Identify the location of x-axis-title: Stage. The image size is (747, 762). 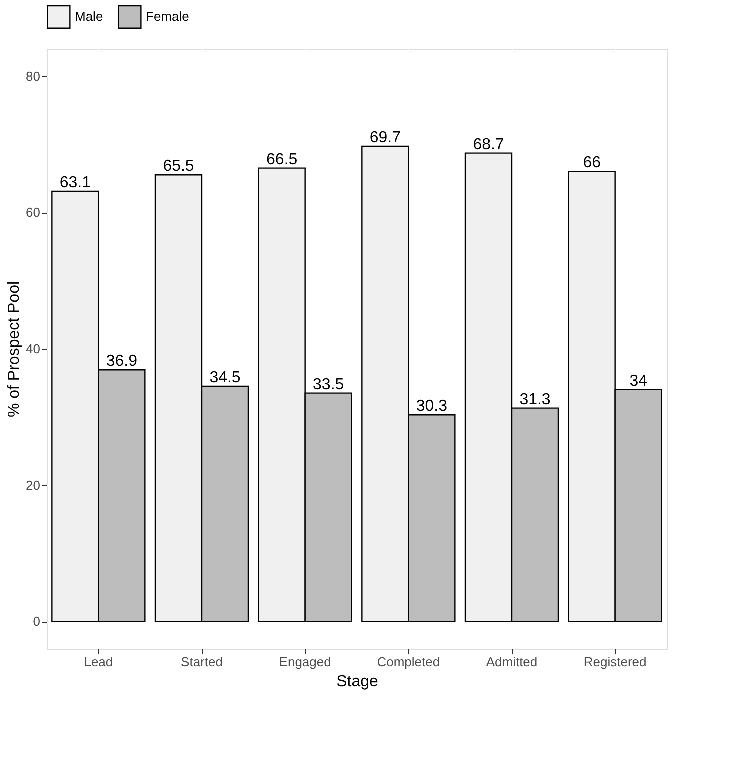
(357, 682).